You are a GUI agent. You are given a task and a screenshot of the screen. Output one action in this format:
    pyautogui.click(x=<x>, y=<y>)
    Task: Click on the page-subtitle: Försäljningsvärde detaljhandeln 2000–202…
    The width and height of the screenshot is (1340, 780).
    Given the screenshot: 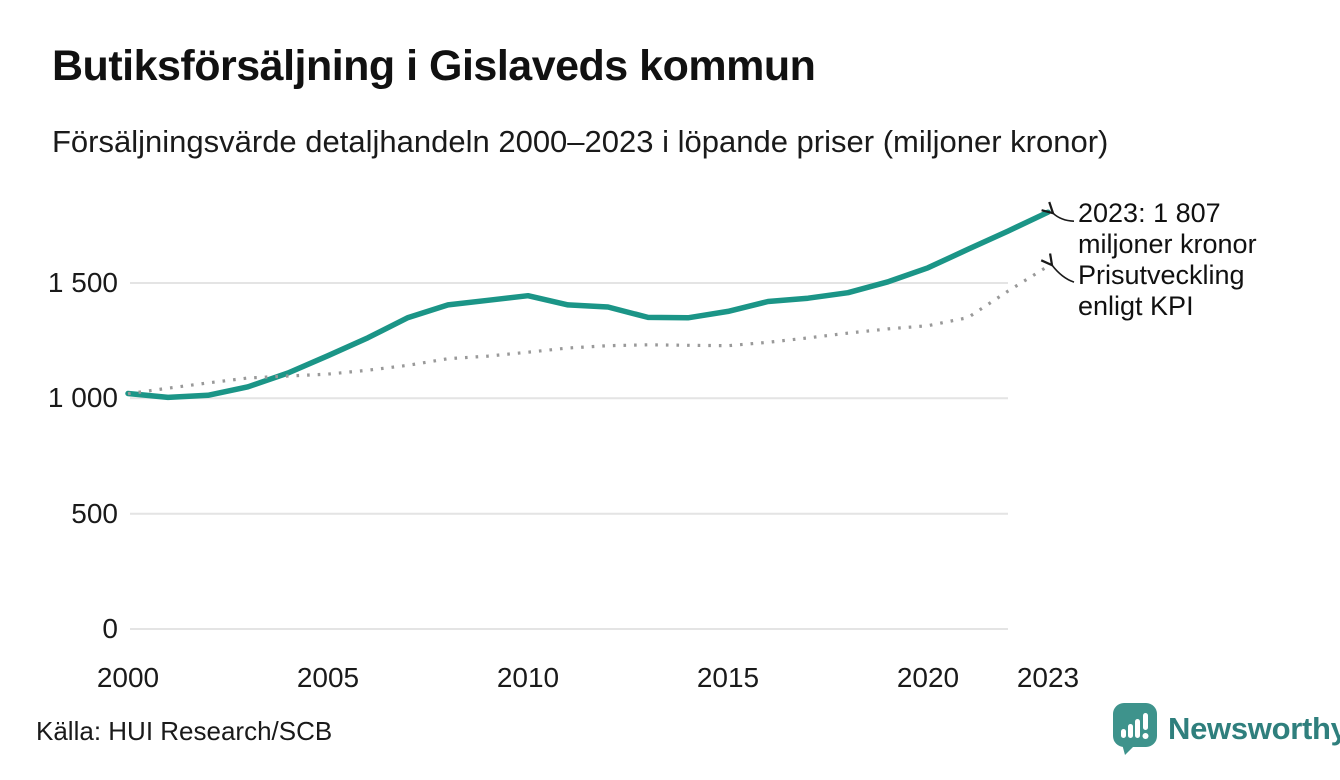 What is the action you would take?
    pyautogui.click(x=580, y=141)
    